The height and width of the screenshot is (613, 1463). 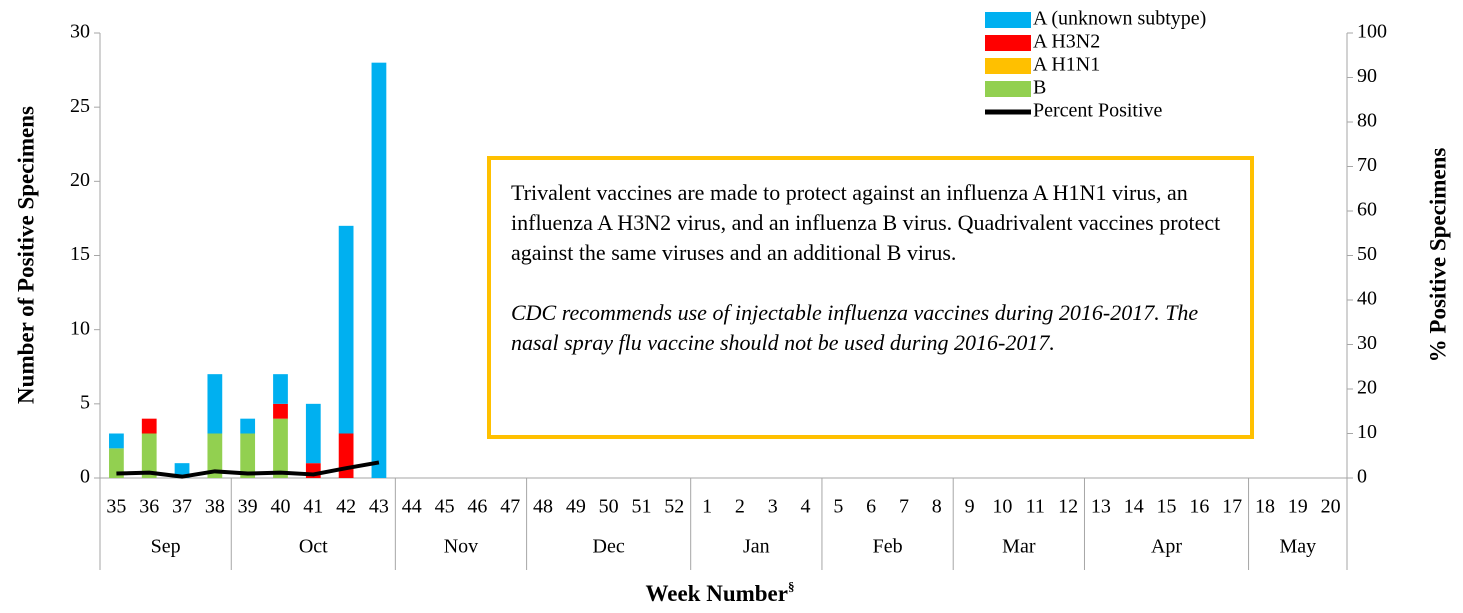 I want to click on y2-tick-label: 10, so click(x=1367, y=432).